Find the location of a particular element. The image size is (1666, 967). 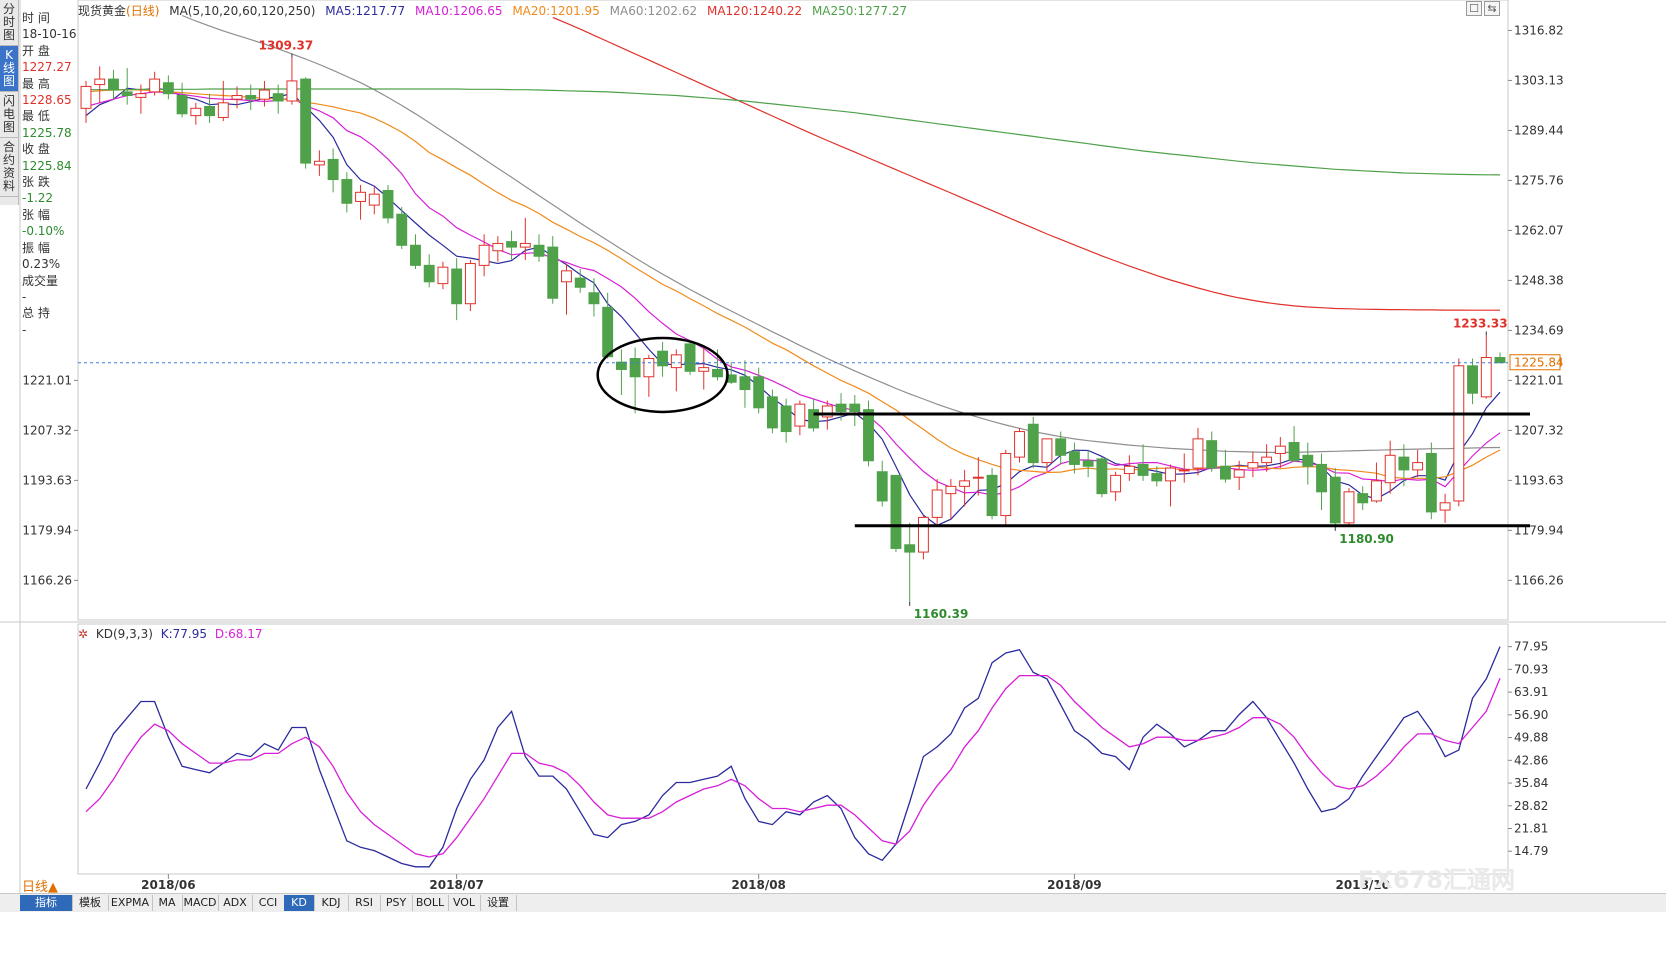

kd-params: KD(9,3,3) is located at coordinates (124, 634).